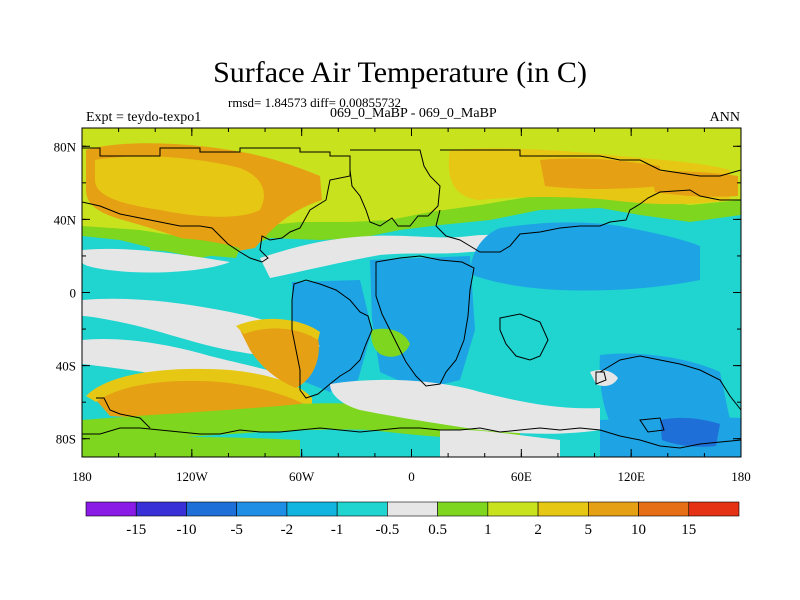 The height and width of the screenshot is (600, 800). Describe the element at coordinates (279, 356) in the screenshot. I see `field-orange-south-center` at that location.